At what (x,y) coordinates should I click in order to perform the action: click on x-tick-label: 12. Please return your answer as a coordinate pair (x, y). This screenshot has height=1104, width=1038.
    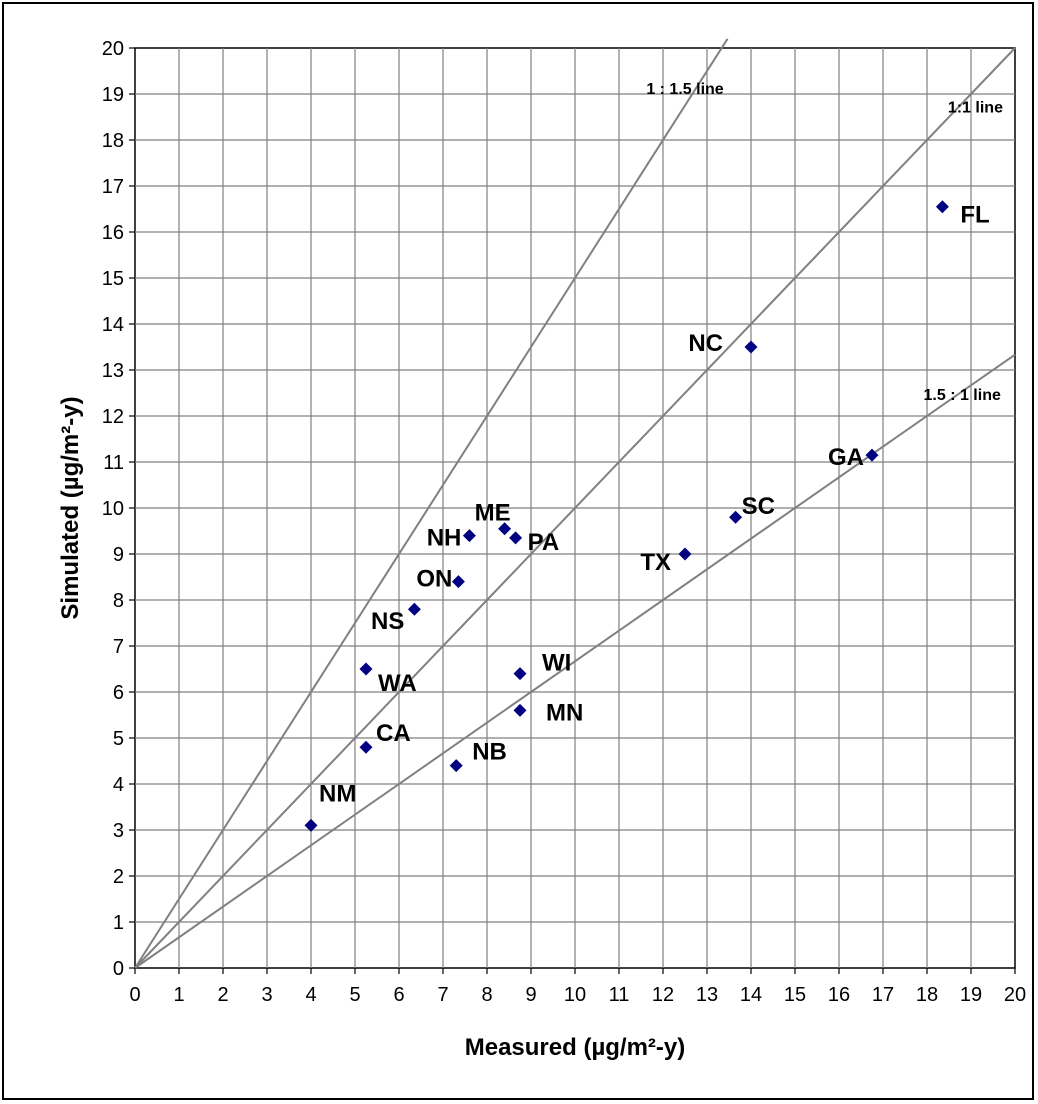
    Looking at the image, I should click on (663, 995).